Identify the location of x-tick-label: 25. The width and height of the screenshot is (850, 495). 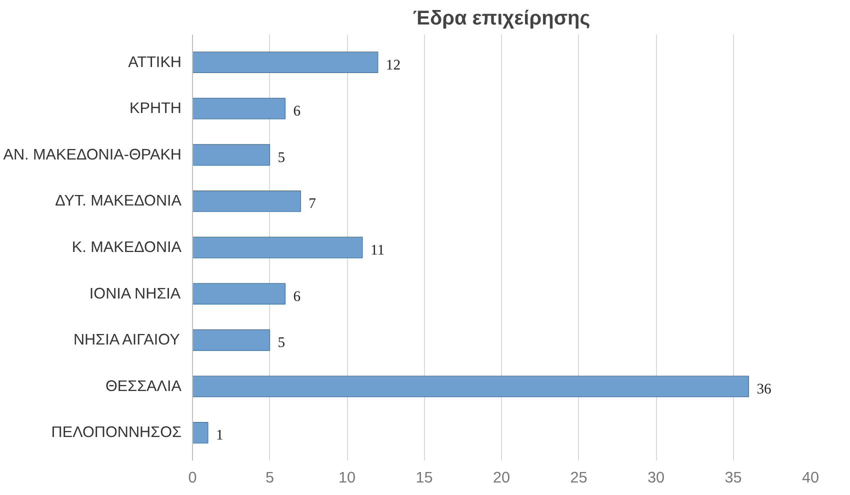
(579, 478).